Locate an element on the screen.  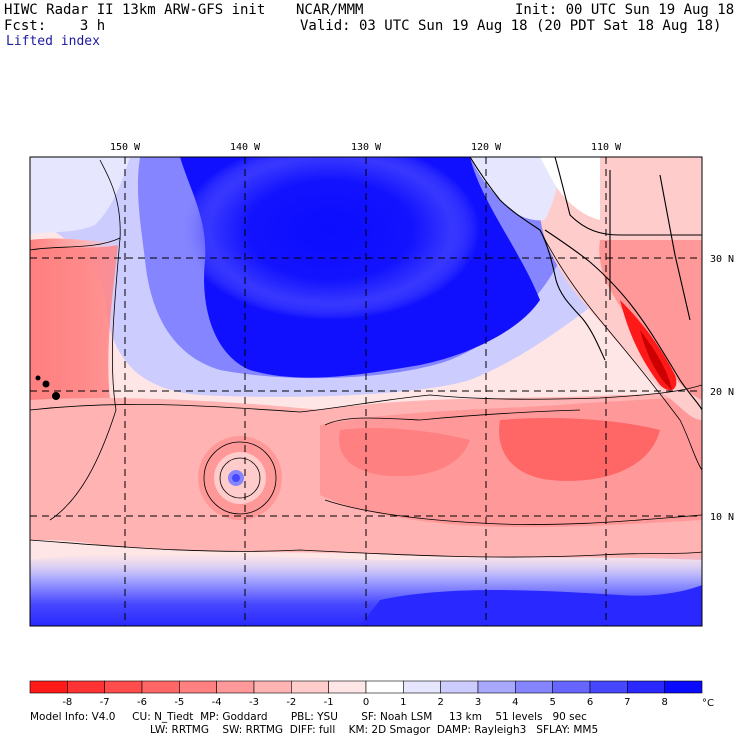
colorbar-tick-label: 0 is located at coordinates (366, 702).